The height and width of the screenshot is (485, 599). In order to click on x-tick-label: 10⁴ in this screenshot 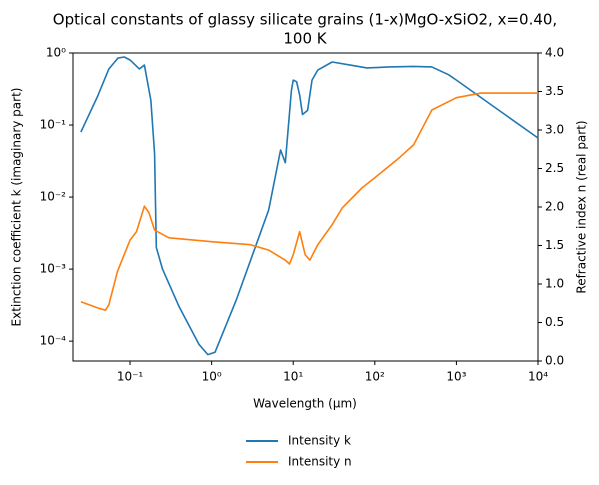, I will do `click(538, 377)`.